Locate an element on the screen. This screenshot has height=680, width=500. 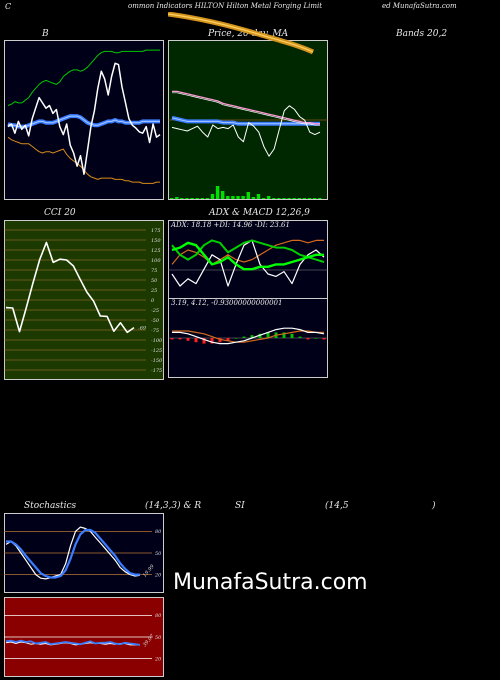
cci-tick-label: 100 is located at coordinates (156, 261).